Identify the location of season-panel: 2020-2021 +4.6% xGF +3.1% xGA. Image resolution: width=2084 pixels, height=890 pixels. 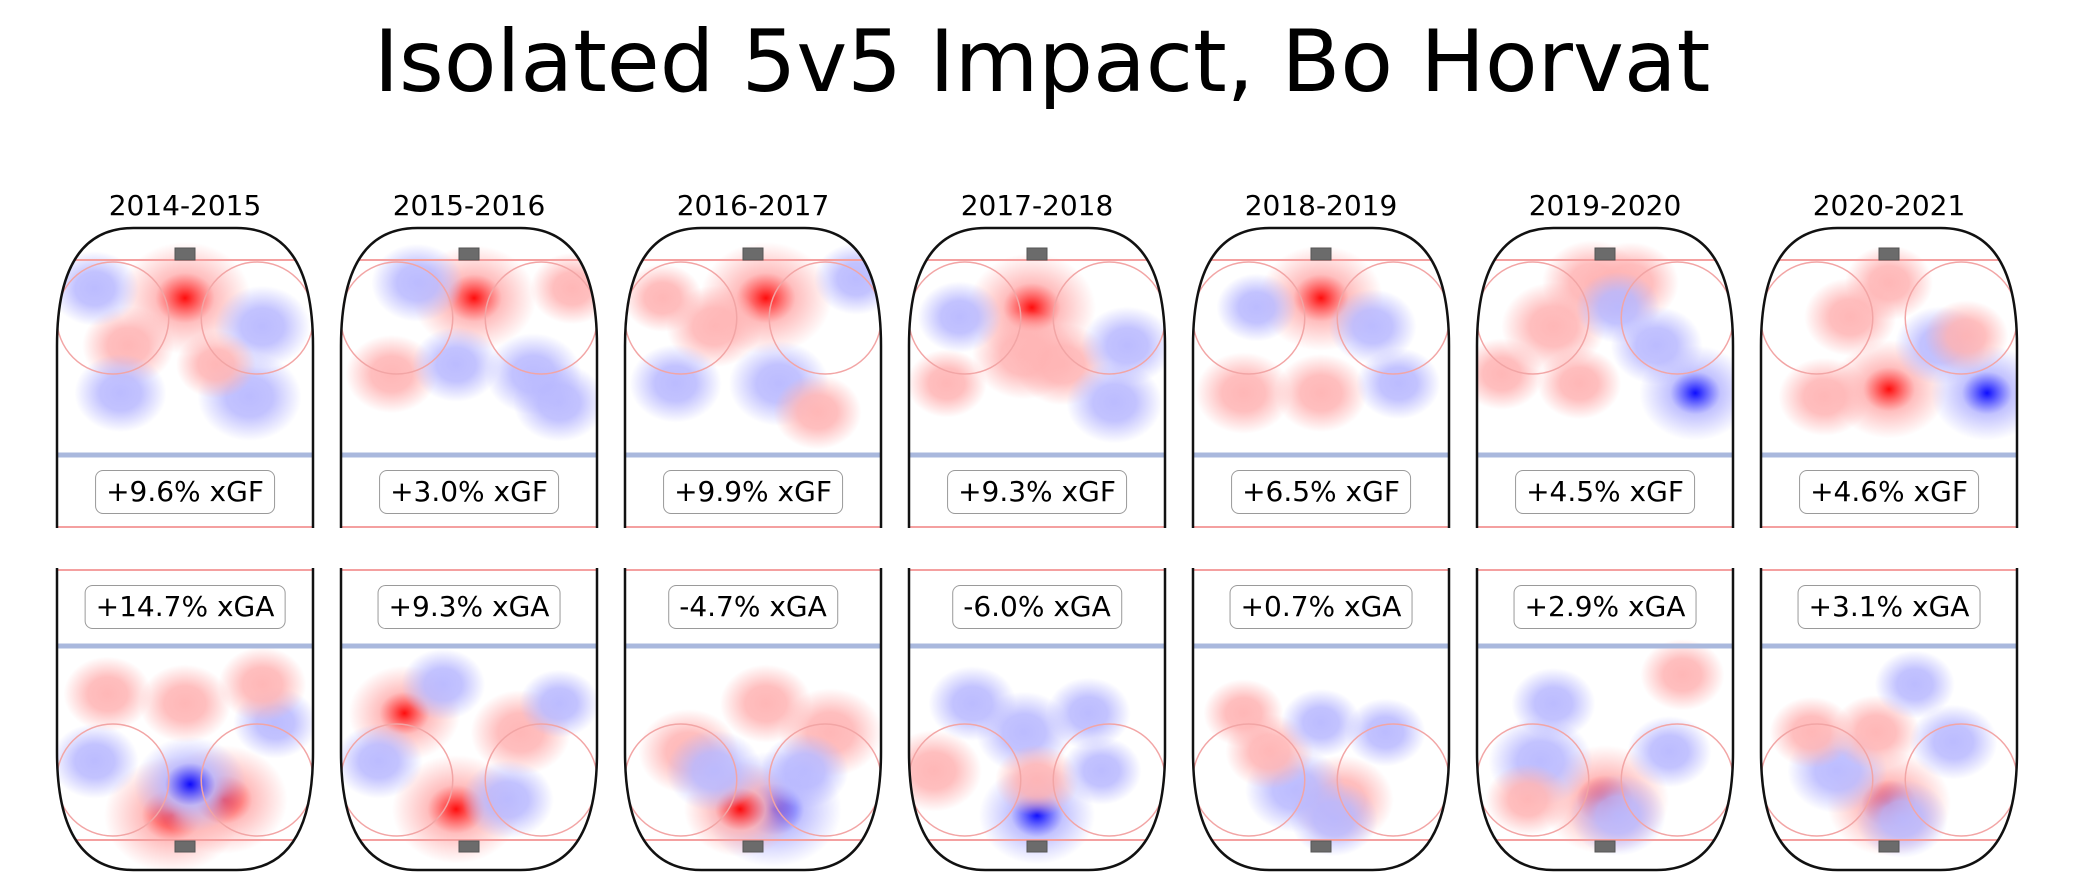
(1889, 530).